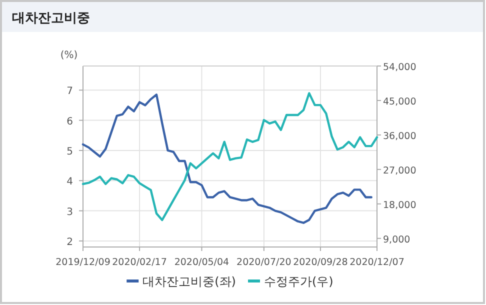 Image resolution: width=486 pixels, height=305 pixels. I want to click on x-tick-label: 2019/12/09, so click(83, 262).